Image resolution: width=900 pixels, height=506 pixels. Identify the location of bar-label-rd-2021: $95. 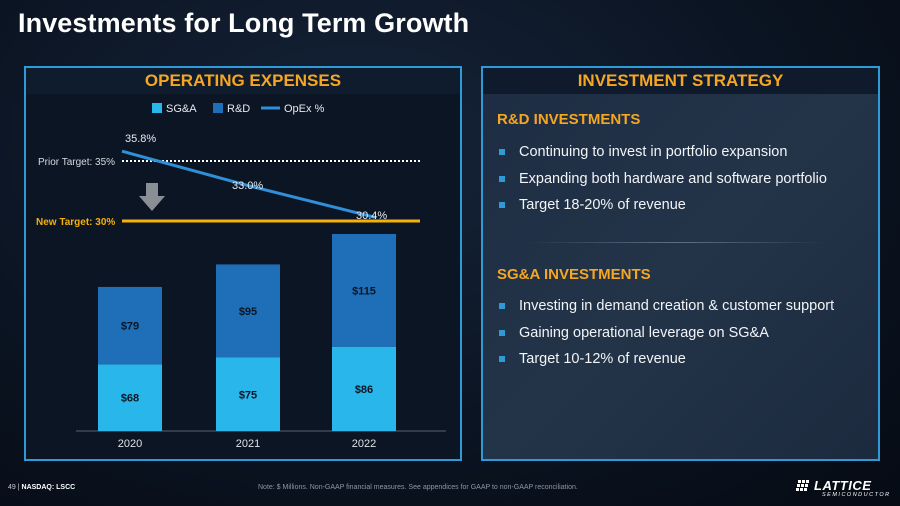
(248, 312).